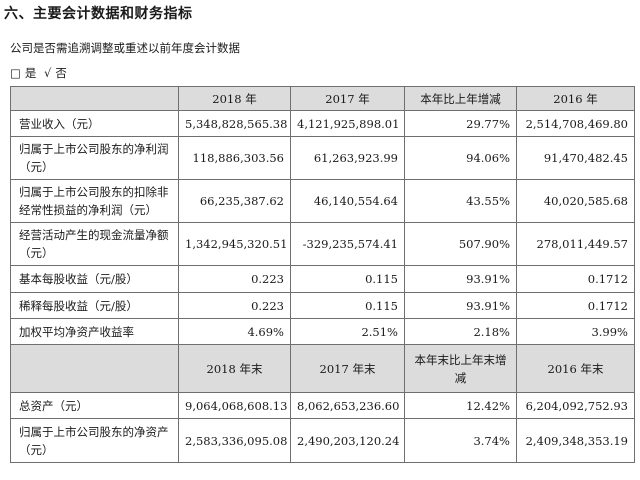 Image resolution: width=640 pixels, height=480 pixels. Describe the element at coordinates (125, 48) in the screenshot. I see `restatement-question: 公司是否需追溯调整或重述以前年度会计数据` at that location.